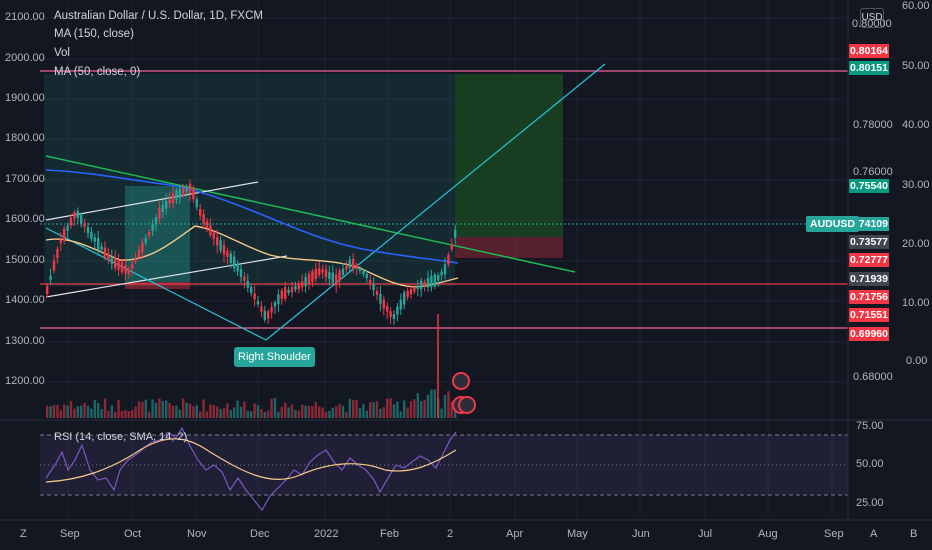 The height and width of the screenshot is (550, 932). What do you see at coordinates (97, 72) in the screenshot?
I see `legend-ma50: MA (50, close, 0)` at bounding box center [97, 72].